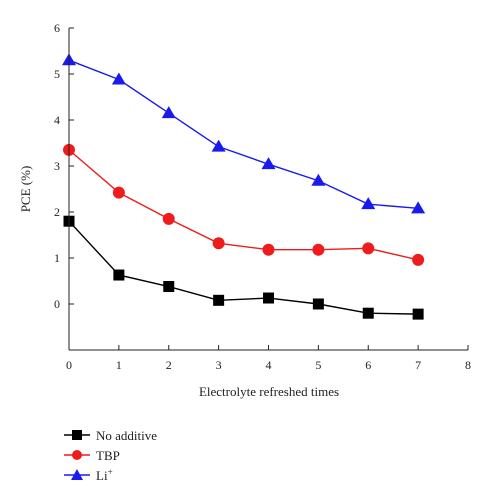  I want to click on series-line-no-additive, so click(243, 267).